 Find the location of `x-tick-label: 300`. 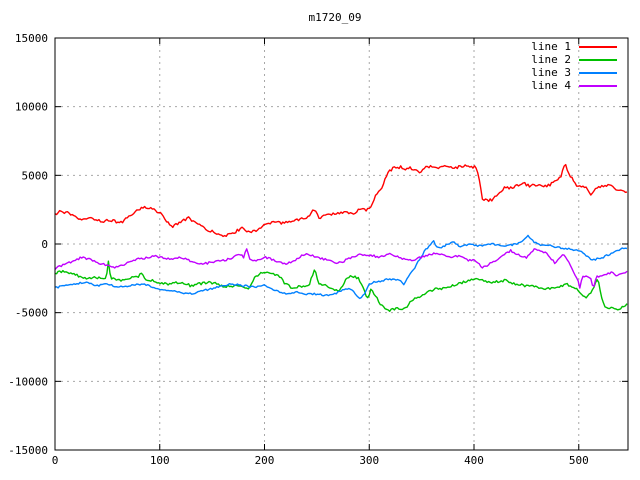

x-tick-label: 300 is located at coordinates (369, 460).